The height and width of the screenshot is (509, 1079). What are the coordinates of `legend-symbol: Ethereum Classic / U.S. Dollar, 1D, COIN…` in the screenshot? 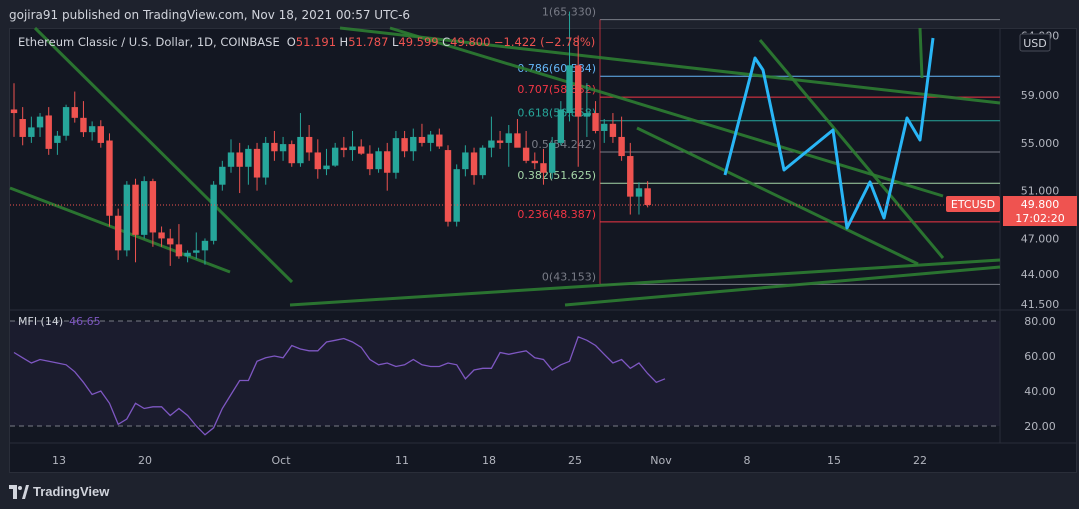 It's located at (149, 42).